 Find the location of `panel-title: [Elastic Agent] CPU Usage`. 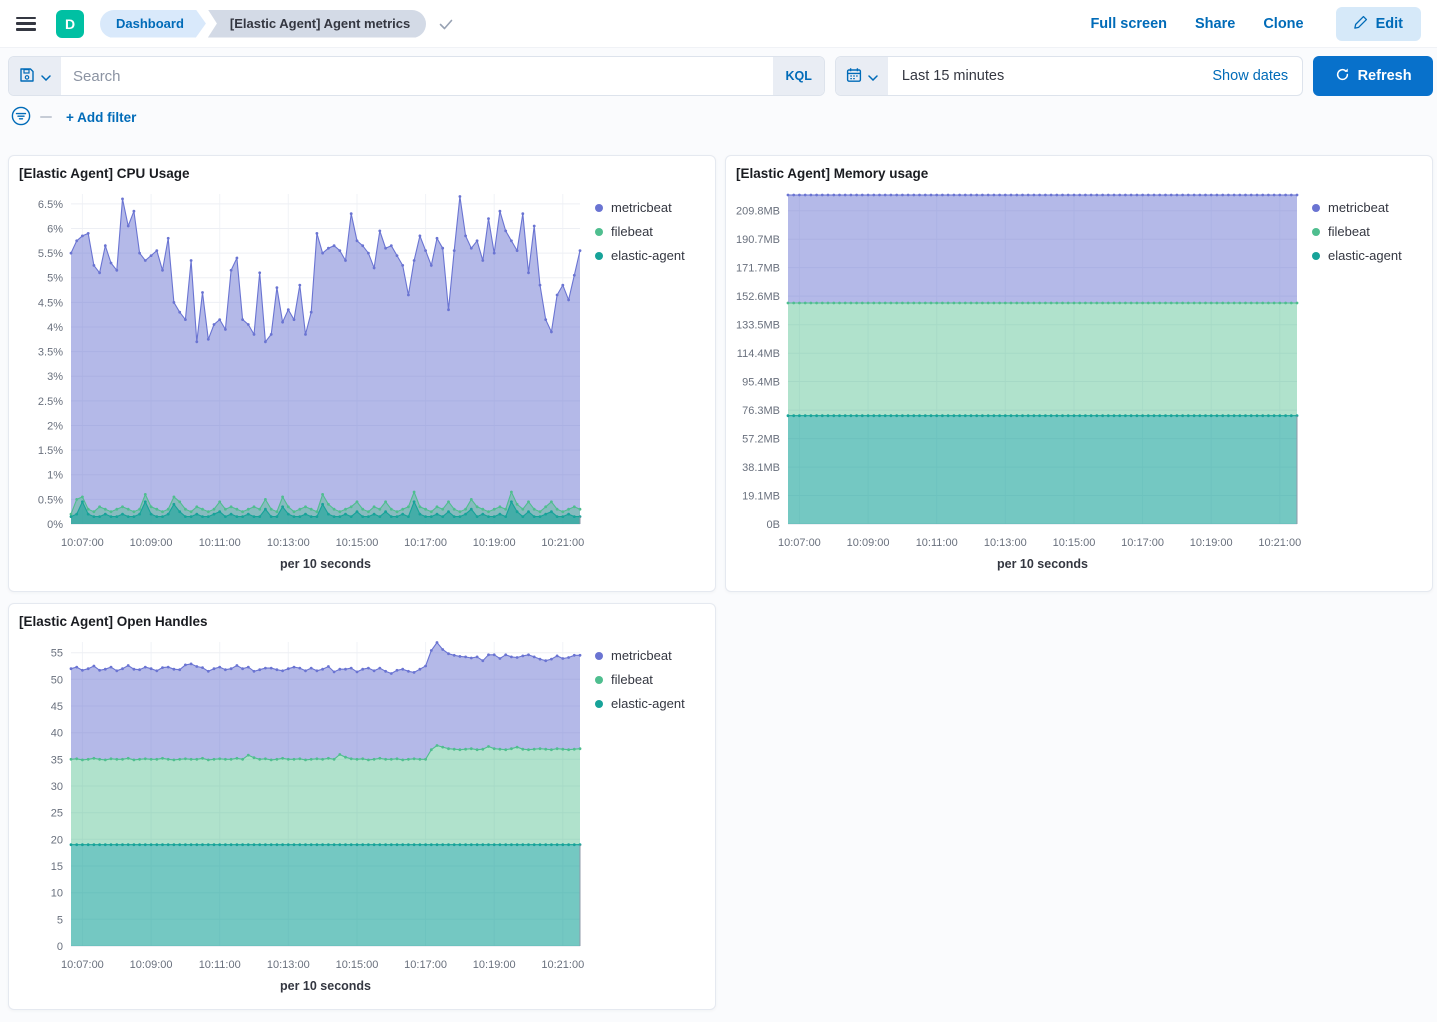

panel-title: [Elastic Agent] CPU Usage is located at coordinates (104, 173).